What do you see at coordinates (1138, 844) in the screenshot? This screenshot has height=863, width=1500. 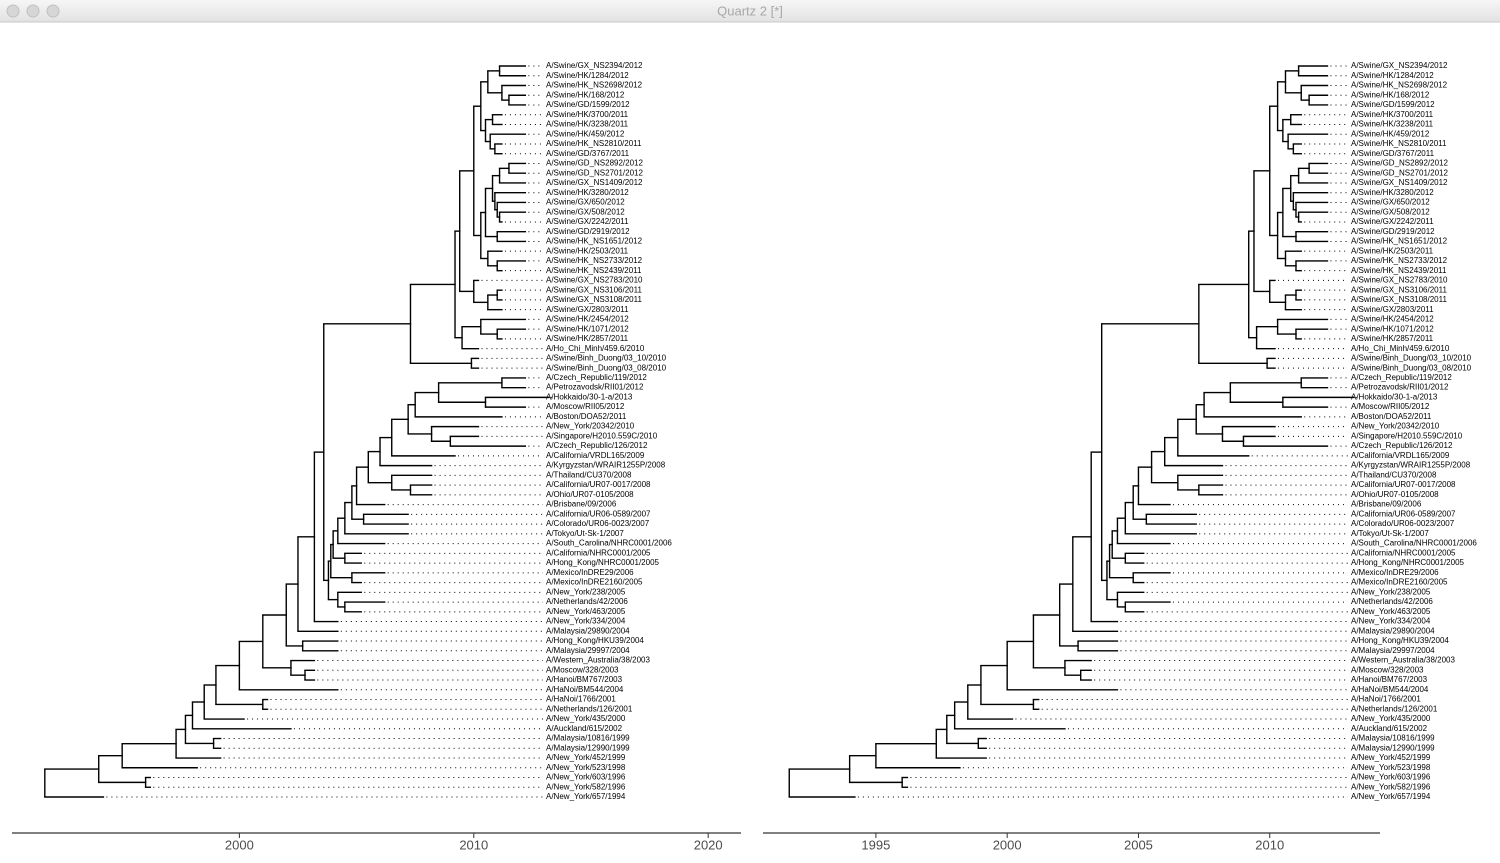 I see `x-tick-label: 2005` at bounding box center [1138, 844].